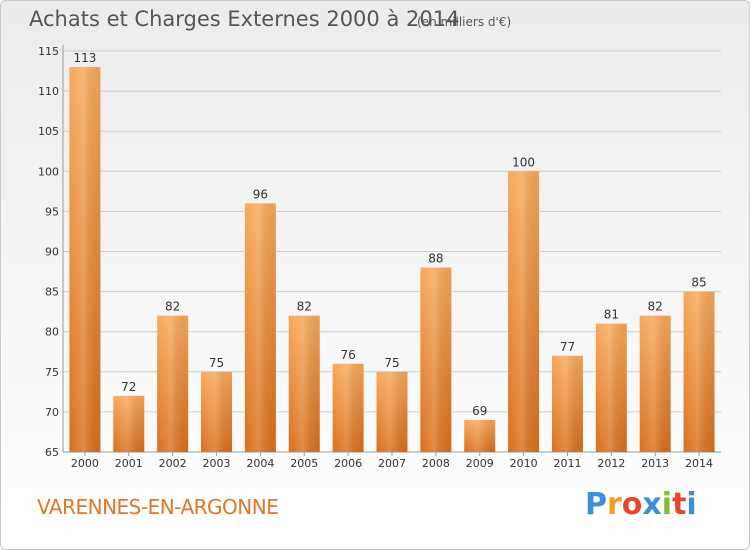 This screenshot has height=550, width=750. What do you see at coordinates (611, 463) in the screenshot?
I see `x-tick-label: 2012` at bounding box center [611, 463].